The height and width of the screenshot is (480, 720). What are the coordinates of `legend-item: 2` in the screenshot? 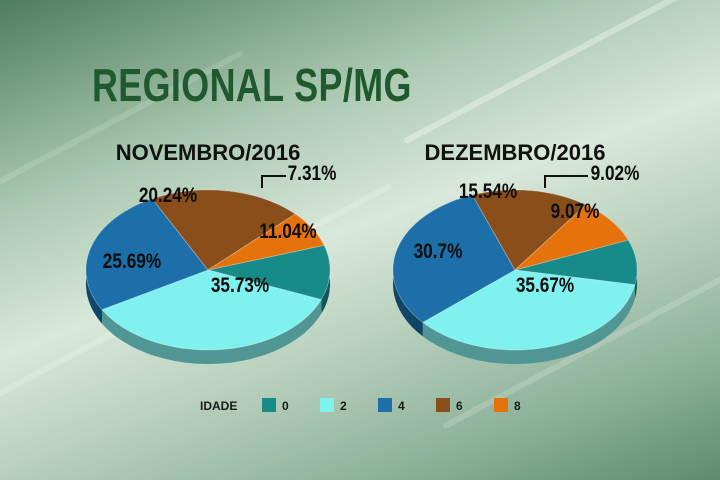 It's located at (343, 406).